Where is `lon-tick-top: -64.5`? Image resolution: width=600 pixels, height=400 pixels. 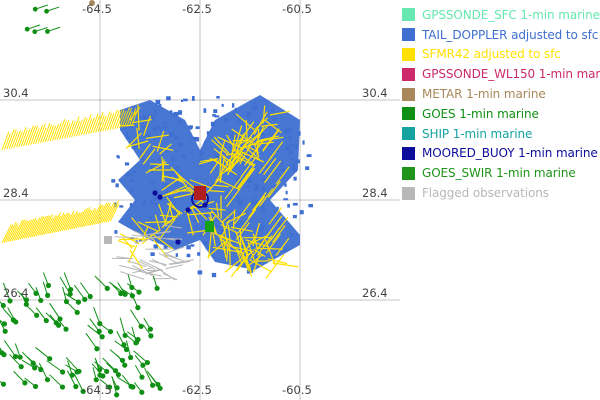
lon-tick-top: -64.5 is located at coordinates (97, 9).